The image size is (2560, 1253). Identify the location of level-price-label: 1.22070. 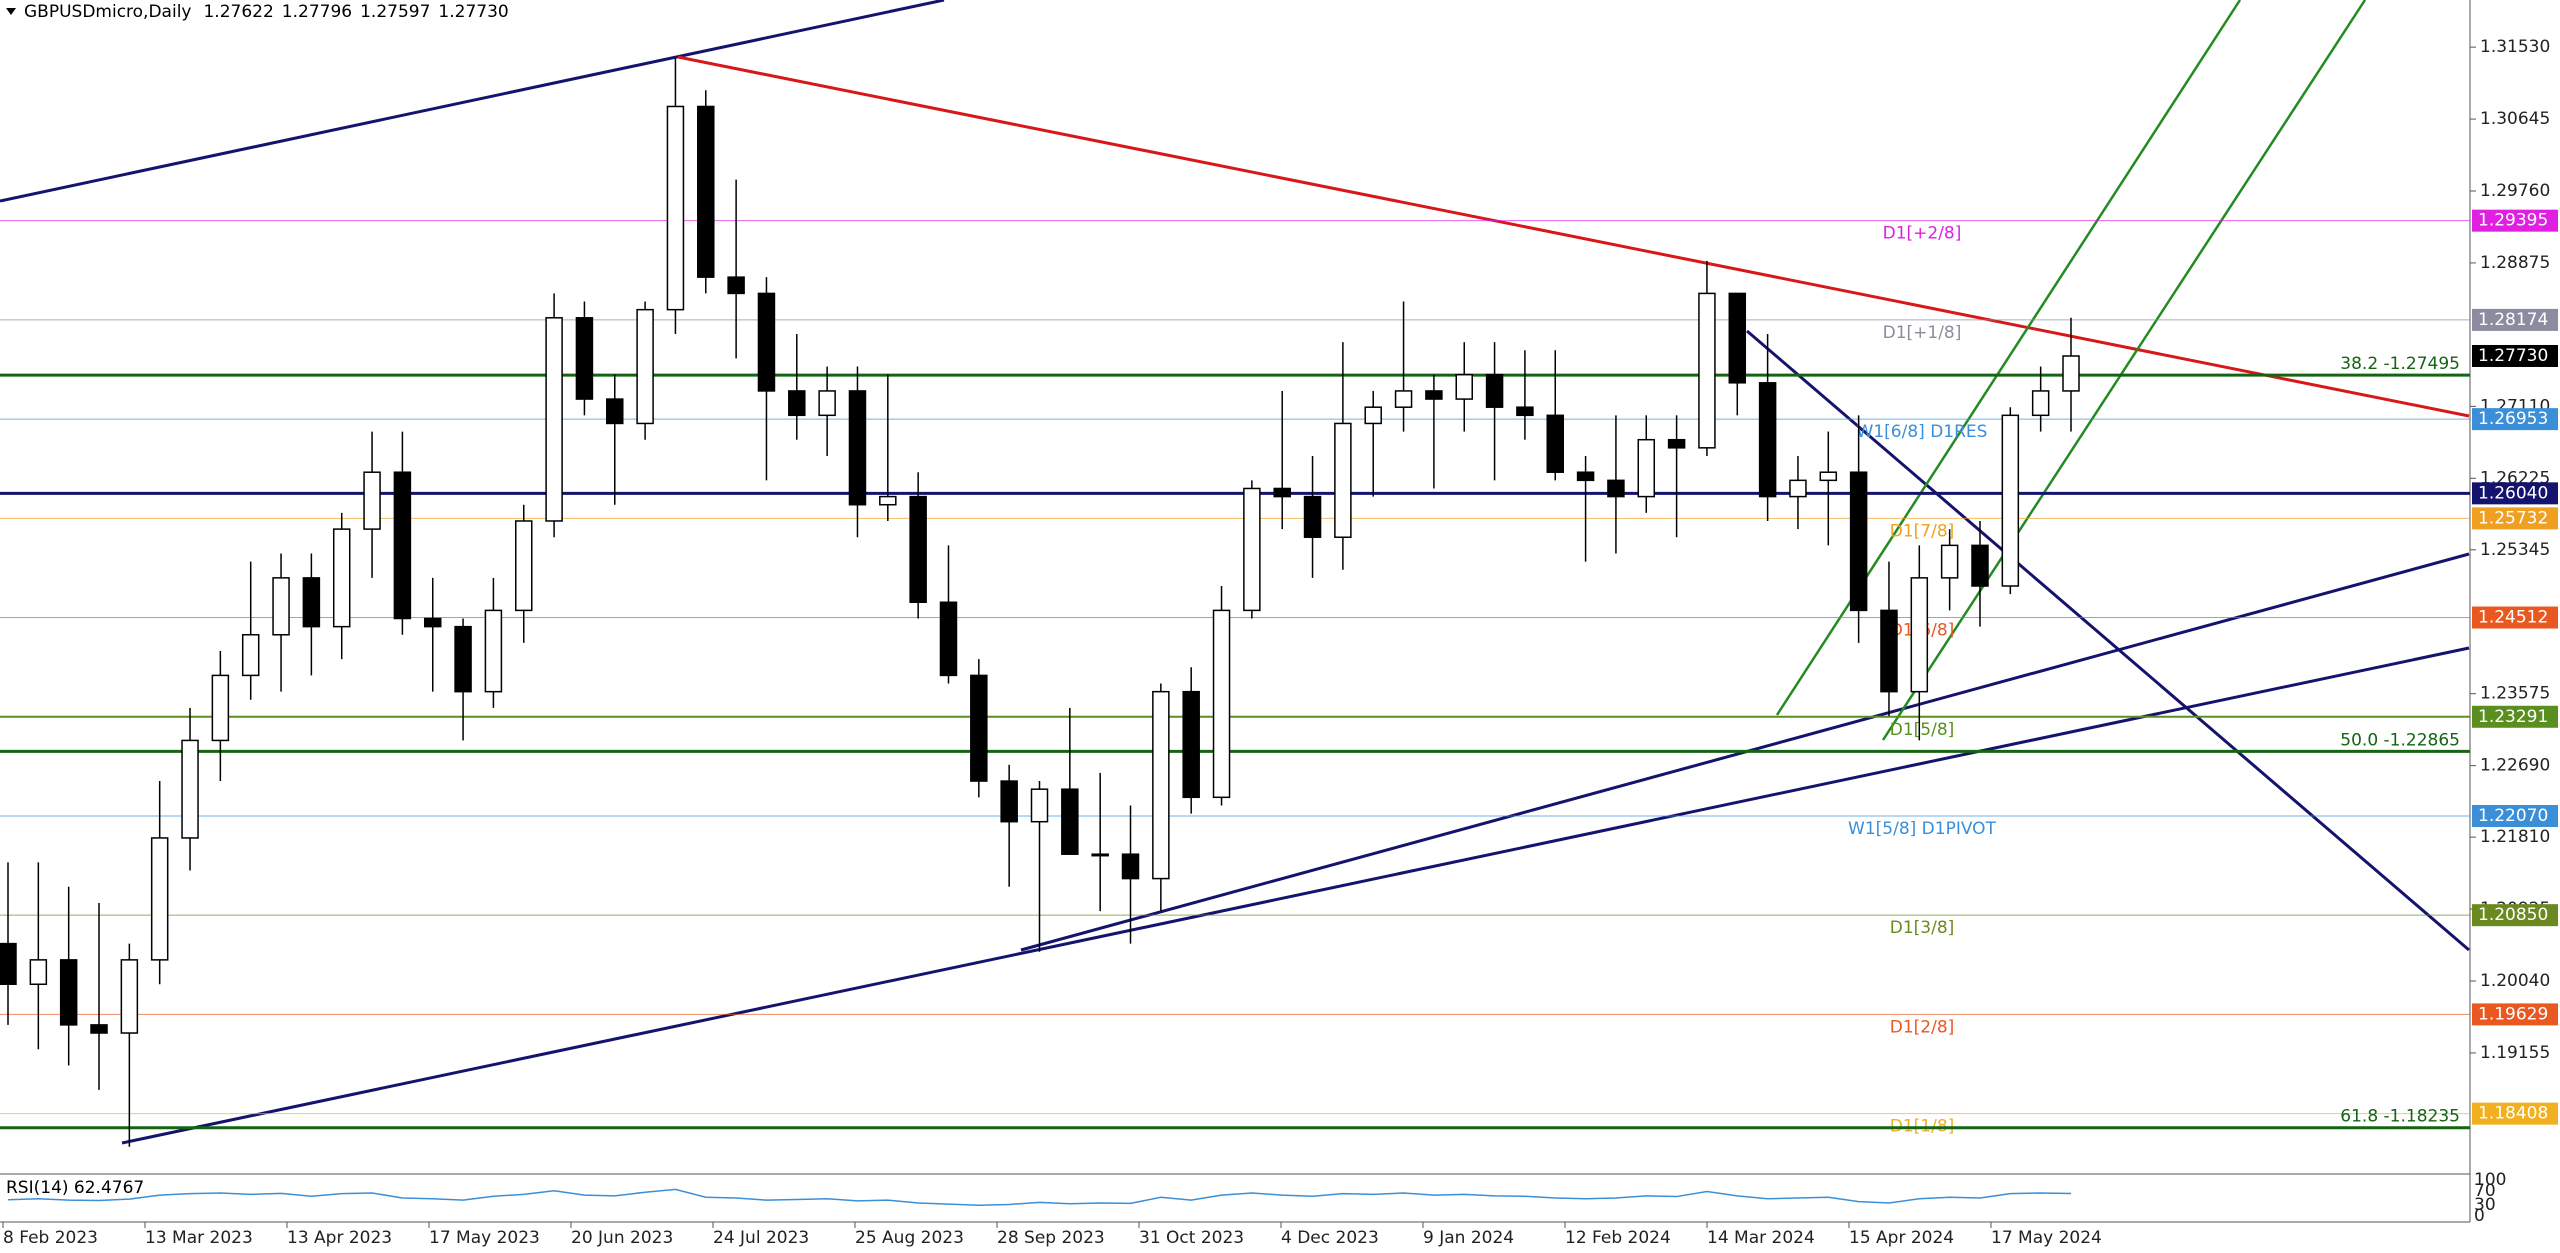
(2513, 816).